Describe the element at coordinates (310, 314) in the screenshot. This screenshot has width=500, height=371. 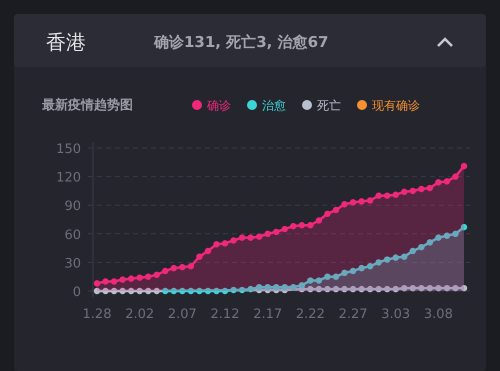
I see `x-tick-label: 2.22` at that location.